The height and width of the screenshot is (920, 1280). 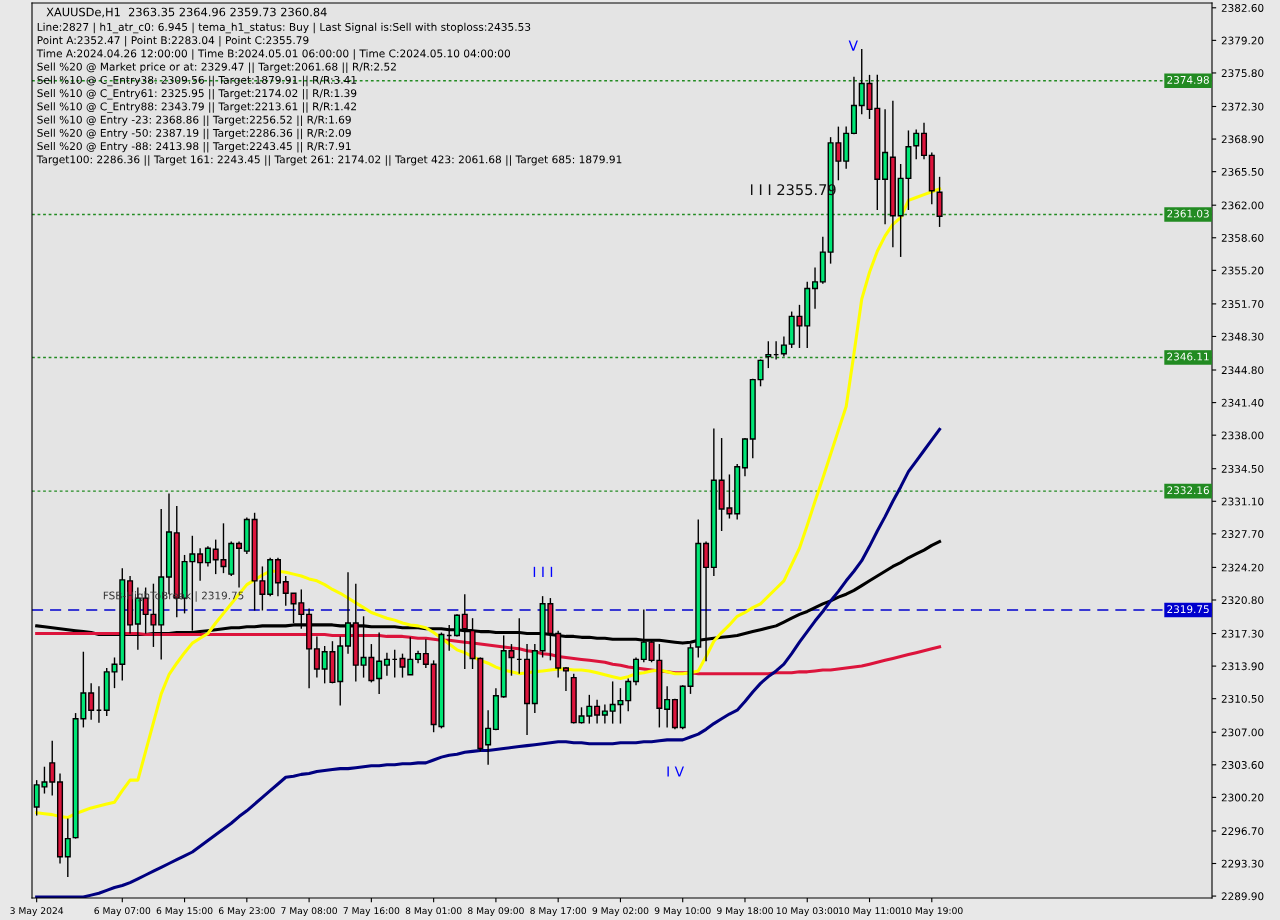 I want to click on y-tick-label: 2313.90, so click(x=1242, y=666).